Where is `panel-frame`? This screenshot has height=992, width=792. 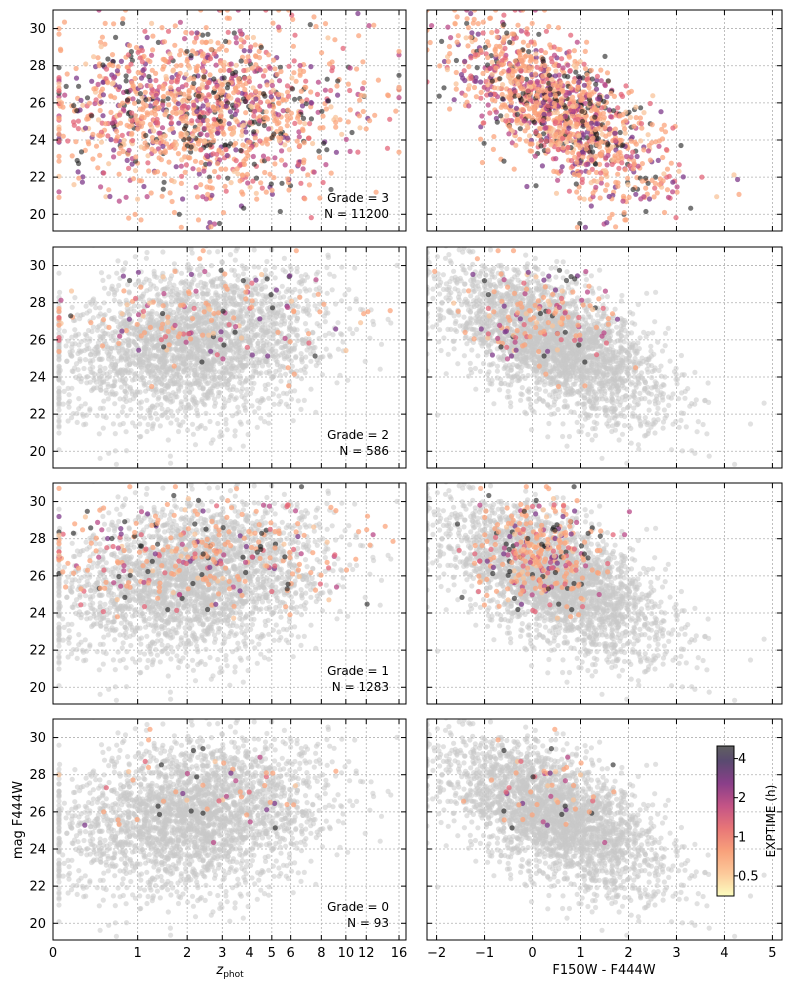 panel-frame is located at coordinates (604, 120).